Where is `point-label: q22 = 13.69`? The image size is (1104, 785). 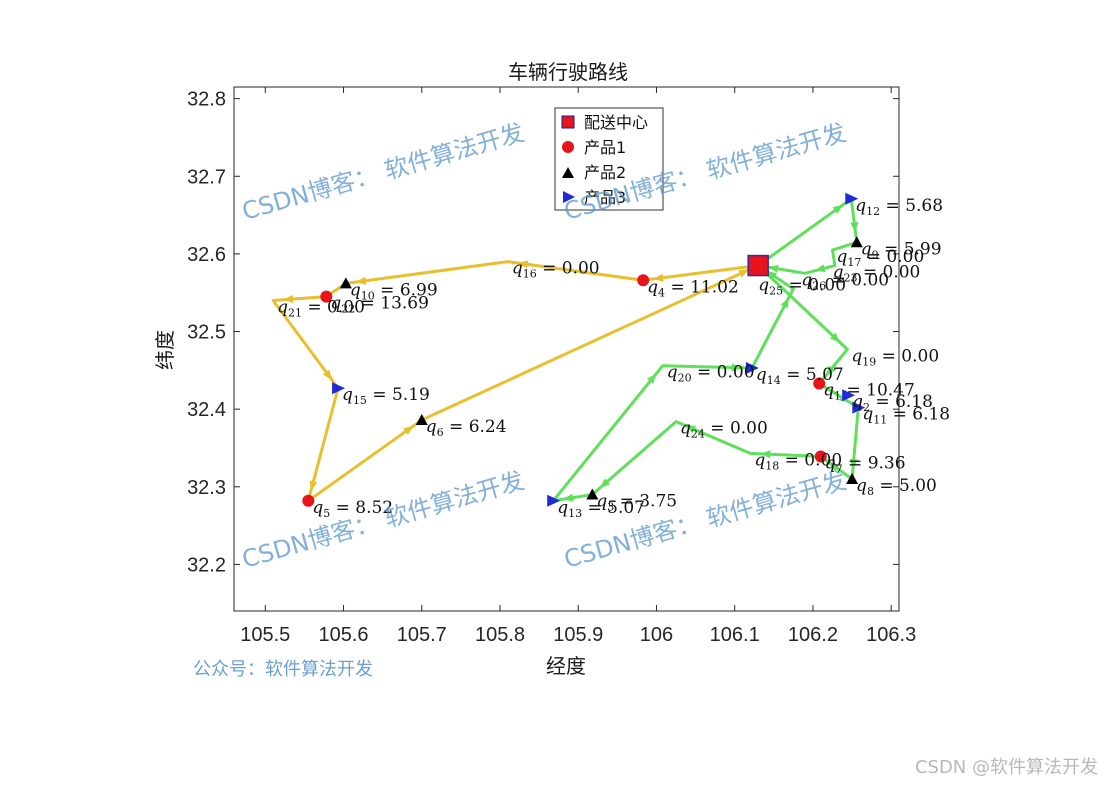 point-label: q22 = 13.69 is located at coordinates (379, 305).